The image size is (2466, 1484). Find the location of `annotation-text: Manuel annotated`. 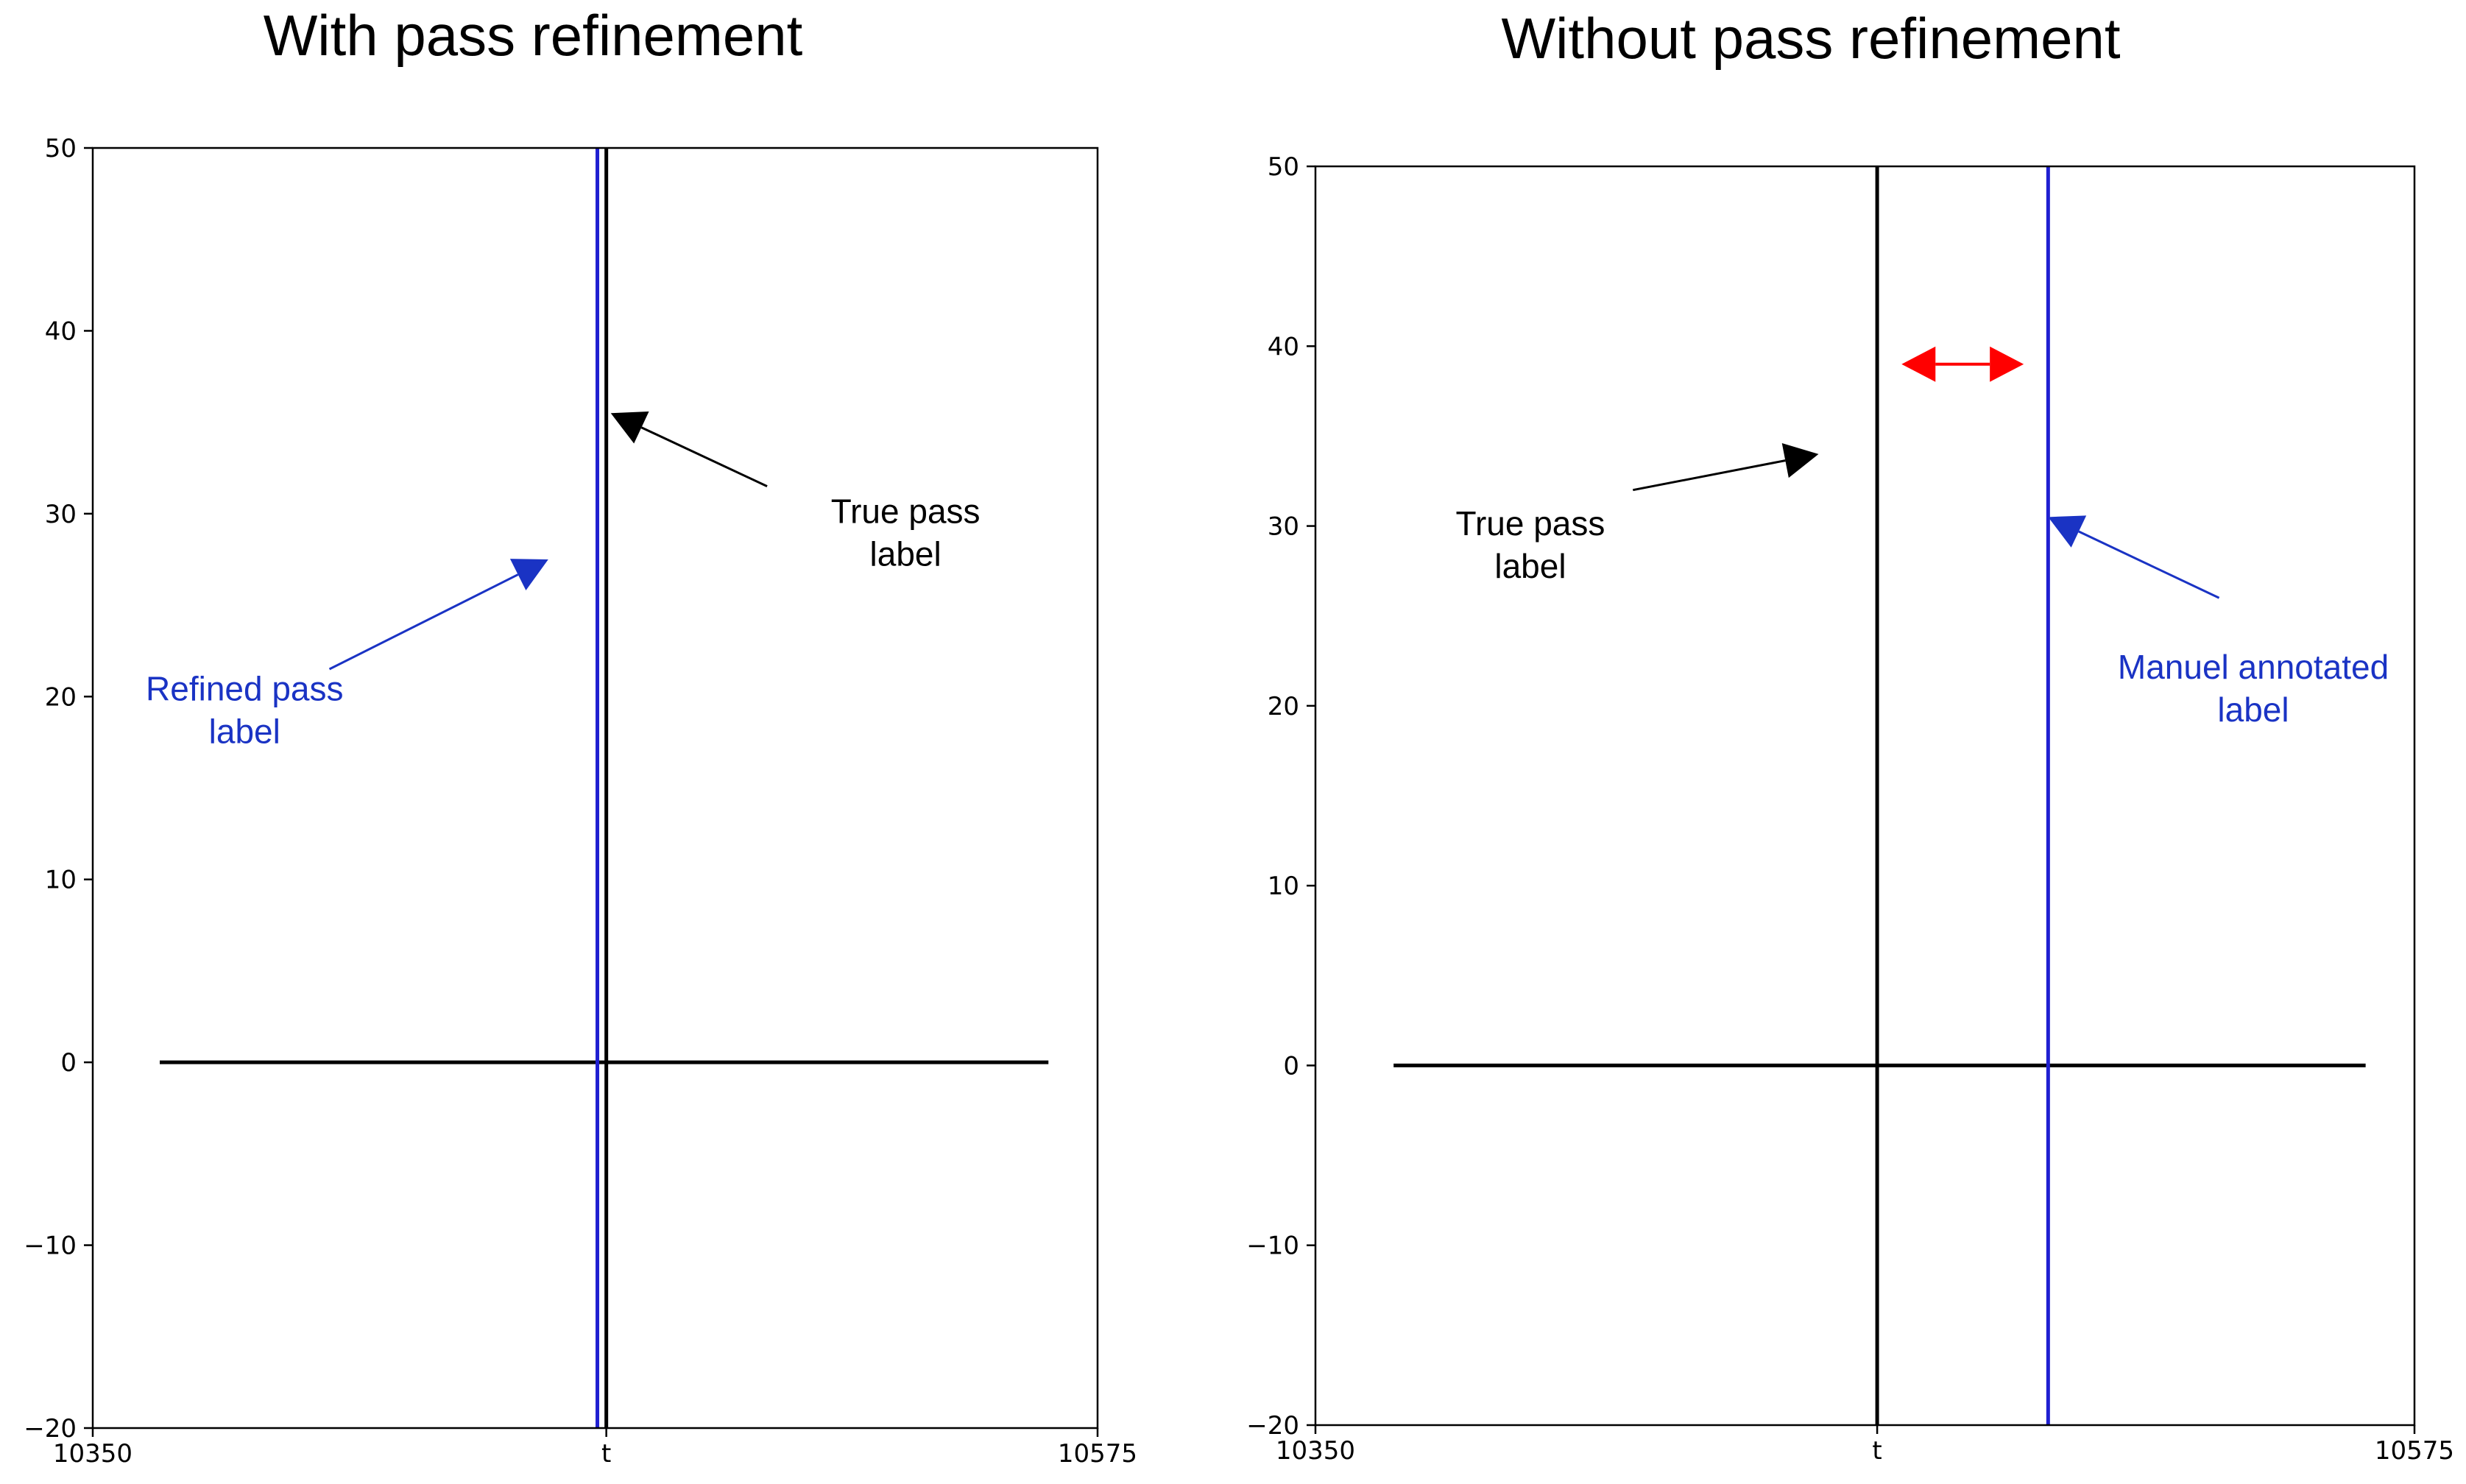

annotation-text: Manuel annotated is located at coordinates (2253, 667).